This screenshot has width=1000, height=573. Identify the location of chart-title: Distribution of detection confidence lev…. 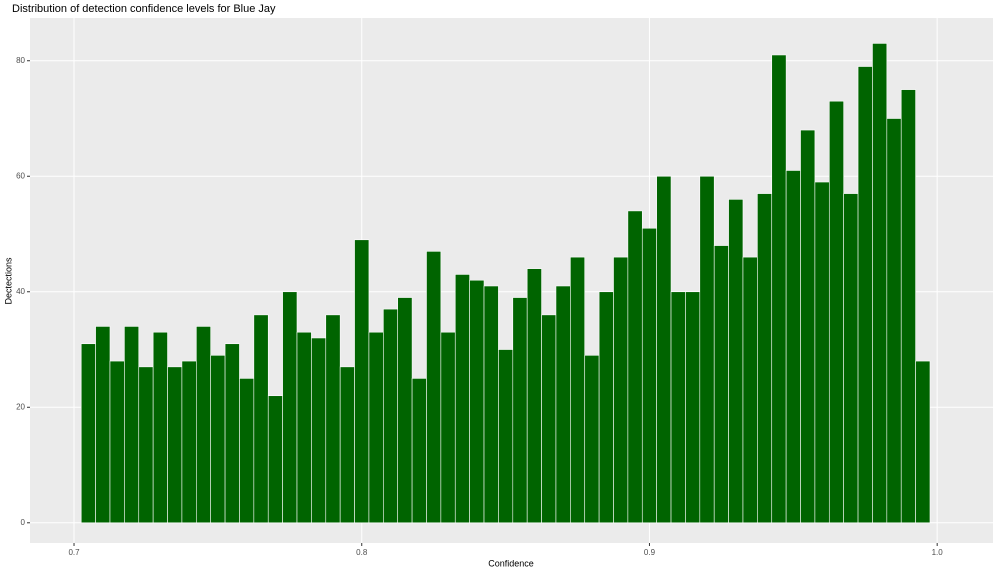
(144, 9).